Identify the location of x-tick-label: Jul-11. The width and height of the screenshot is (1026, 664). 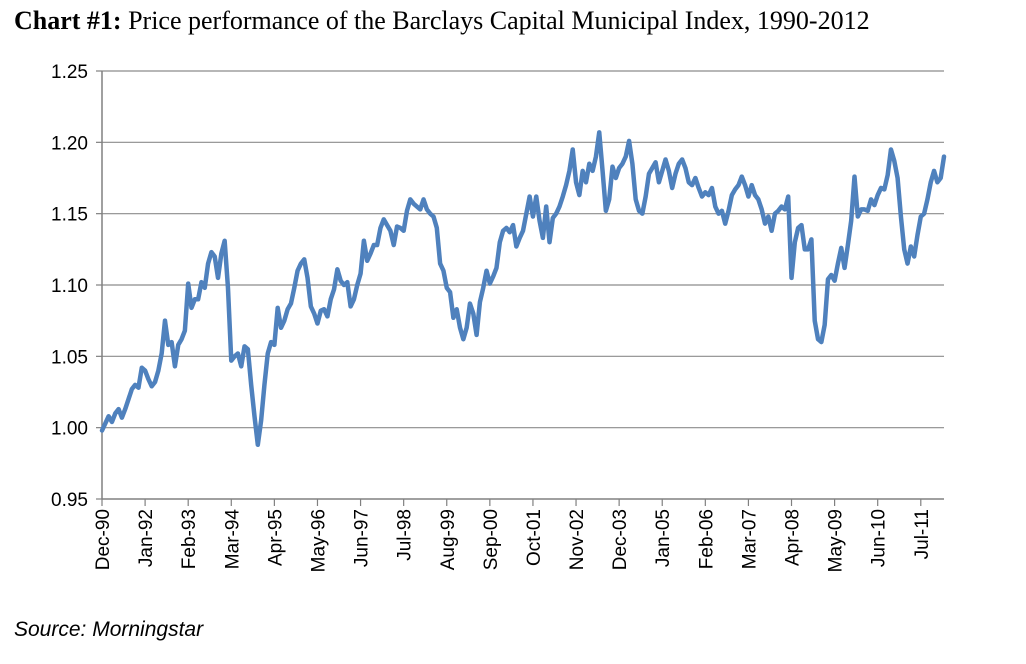
(922, 534).